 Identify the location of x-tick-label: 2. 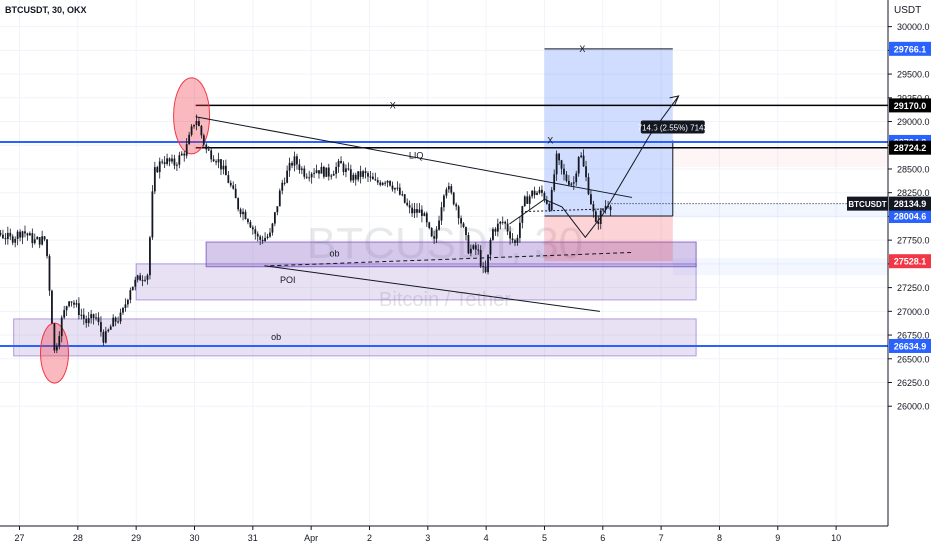
(369, 538).